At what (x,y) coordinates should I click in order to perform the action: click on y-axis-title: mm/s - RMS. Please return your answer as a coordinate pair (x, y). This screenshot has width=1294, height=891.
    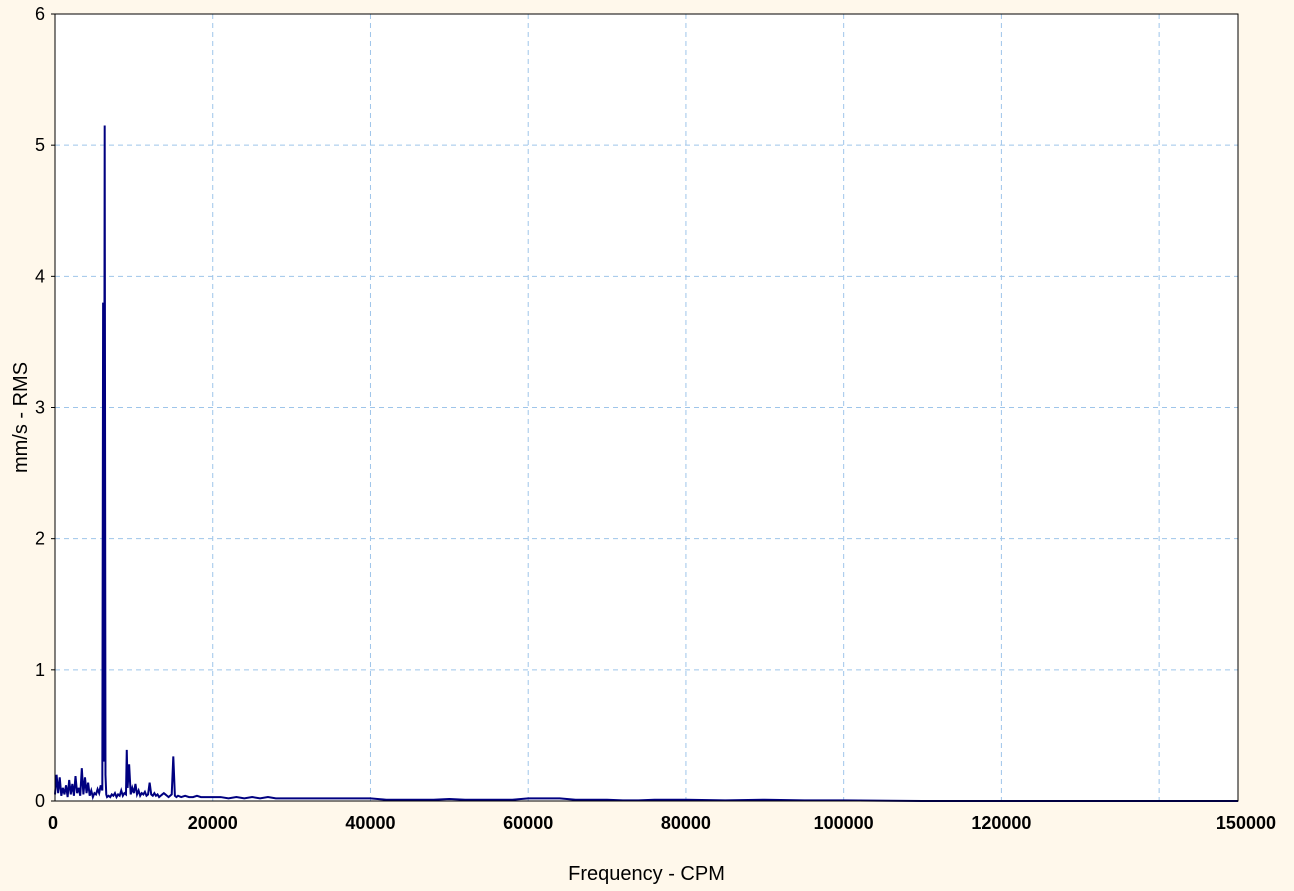
    Looking at the image, I should click on (21, 417).